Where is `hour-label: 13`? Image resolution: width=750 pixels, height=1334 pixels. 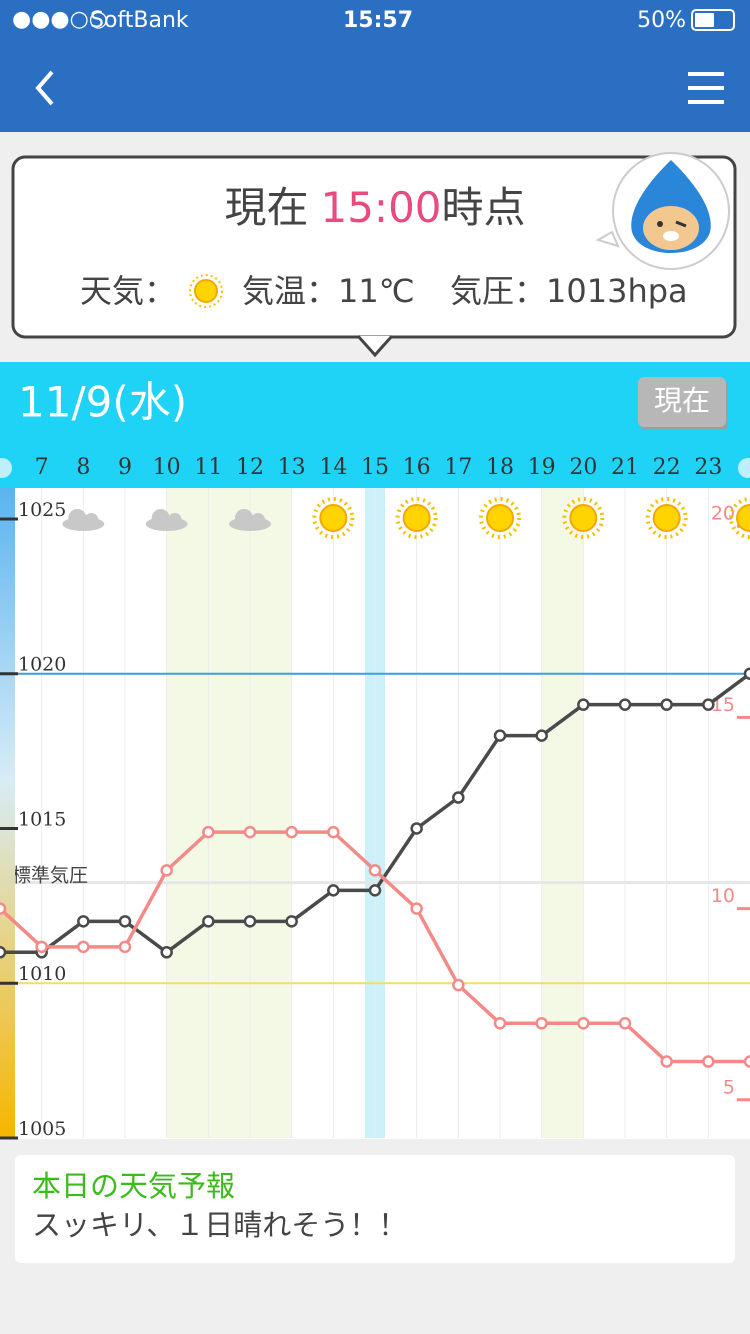
hour-label: 13 is located at coordinates (292, 467).